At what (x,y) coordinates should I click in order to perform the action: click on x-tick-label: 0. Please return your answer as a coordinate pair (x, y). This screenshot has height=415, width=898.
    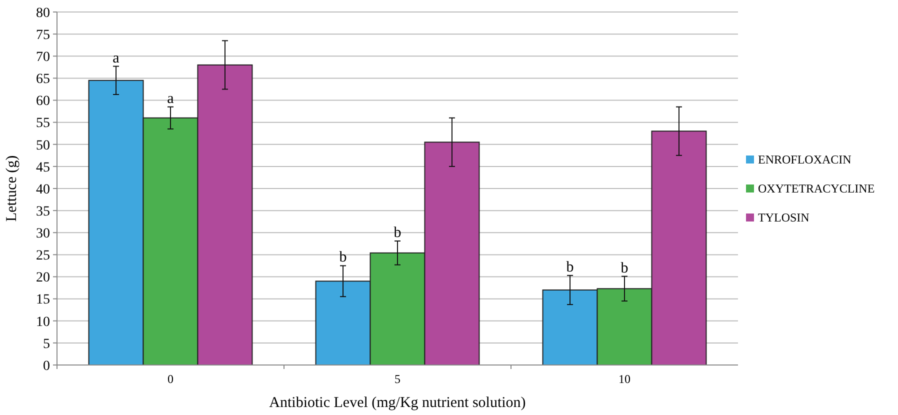
    Looking at the image, I should click on (171, 379).